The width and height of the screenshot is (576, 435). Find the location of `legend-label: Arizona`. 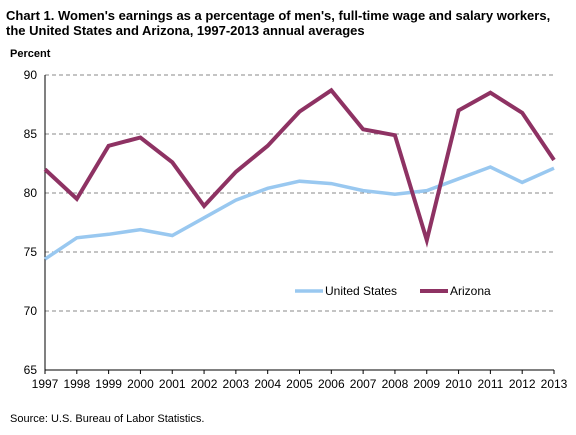

legend-label: Arizona is located at coordinates (470, 291).